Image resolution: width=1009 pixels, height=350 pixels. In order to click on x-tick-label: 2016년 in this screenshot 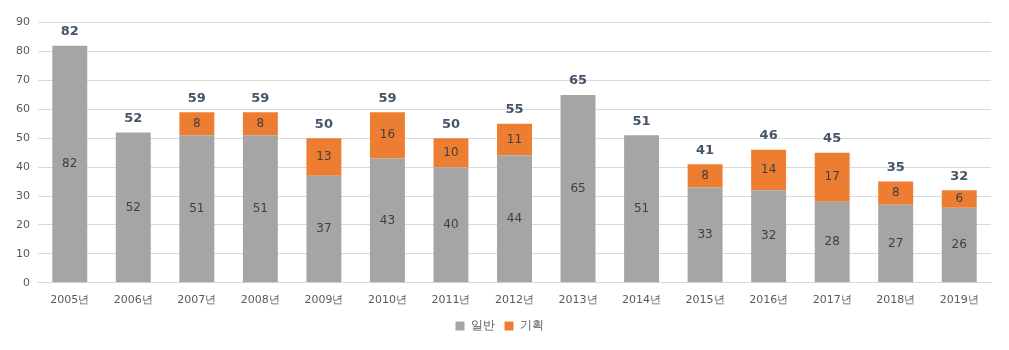, I will do `click(769, 300)`.